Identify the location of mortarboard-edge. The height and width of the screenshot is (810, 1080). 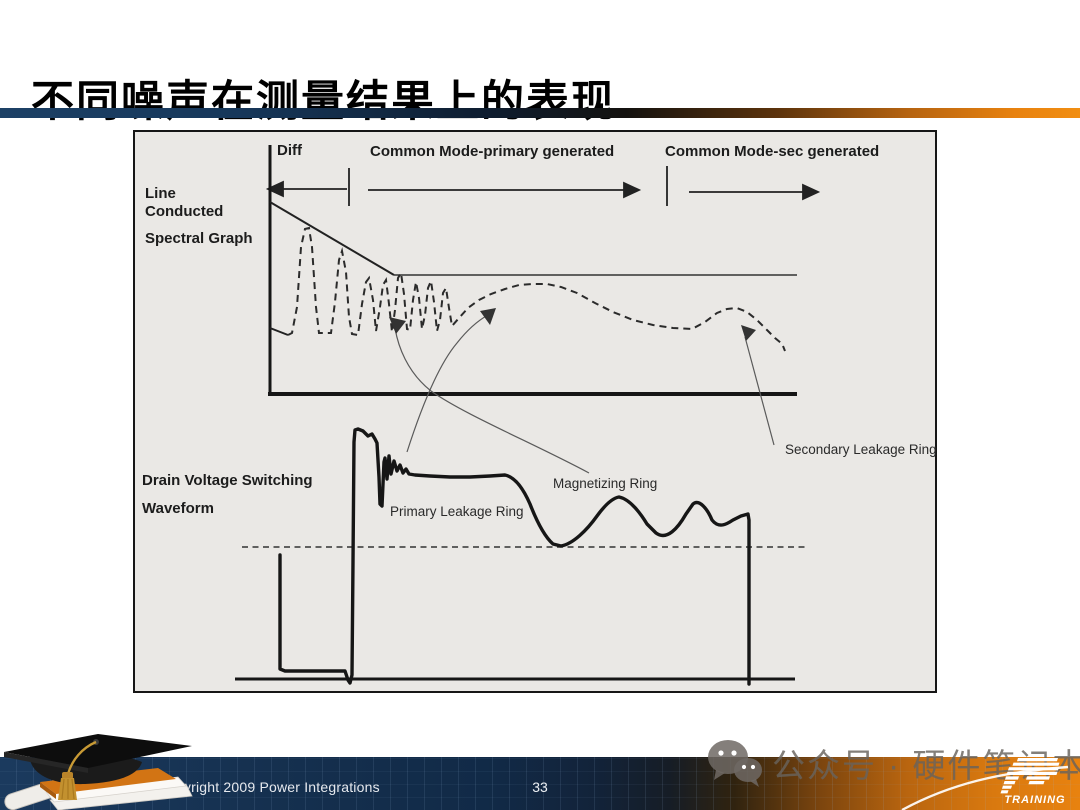
(46, 762).